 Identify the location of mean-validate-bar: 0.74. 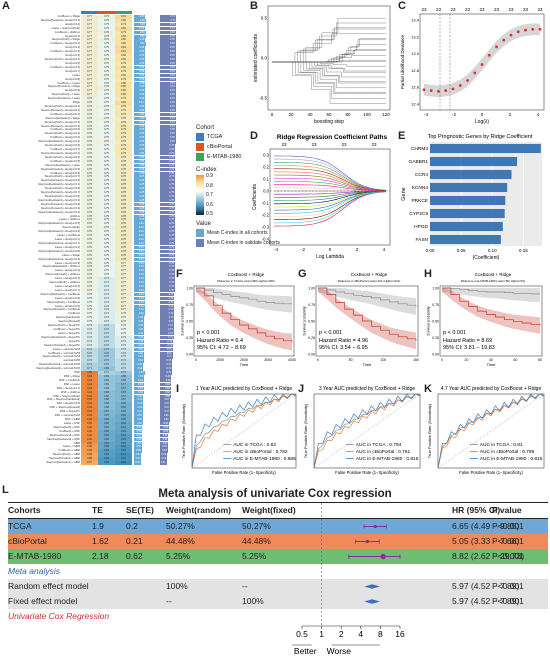
(167, 314).